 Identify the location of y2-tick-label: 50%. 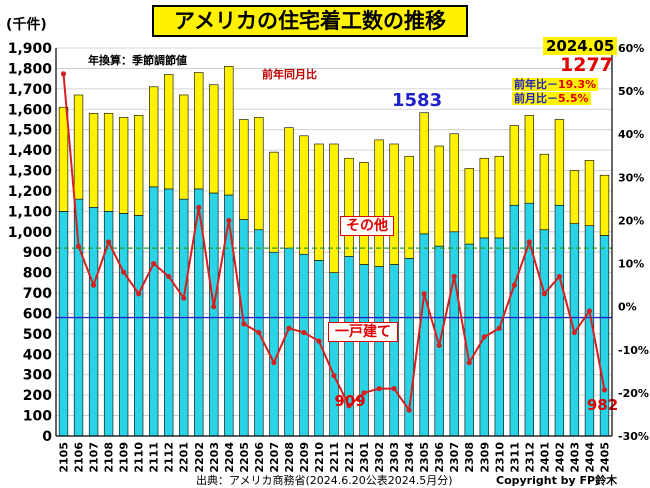
(631, 91).